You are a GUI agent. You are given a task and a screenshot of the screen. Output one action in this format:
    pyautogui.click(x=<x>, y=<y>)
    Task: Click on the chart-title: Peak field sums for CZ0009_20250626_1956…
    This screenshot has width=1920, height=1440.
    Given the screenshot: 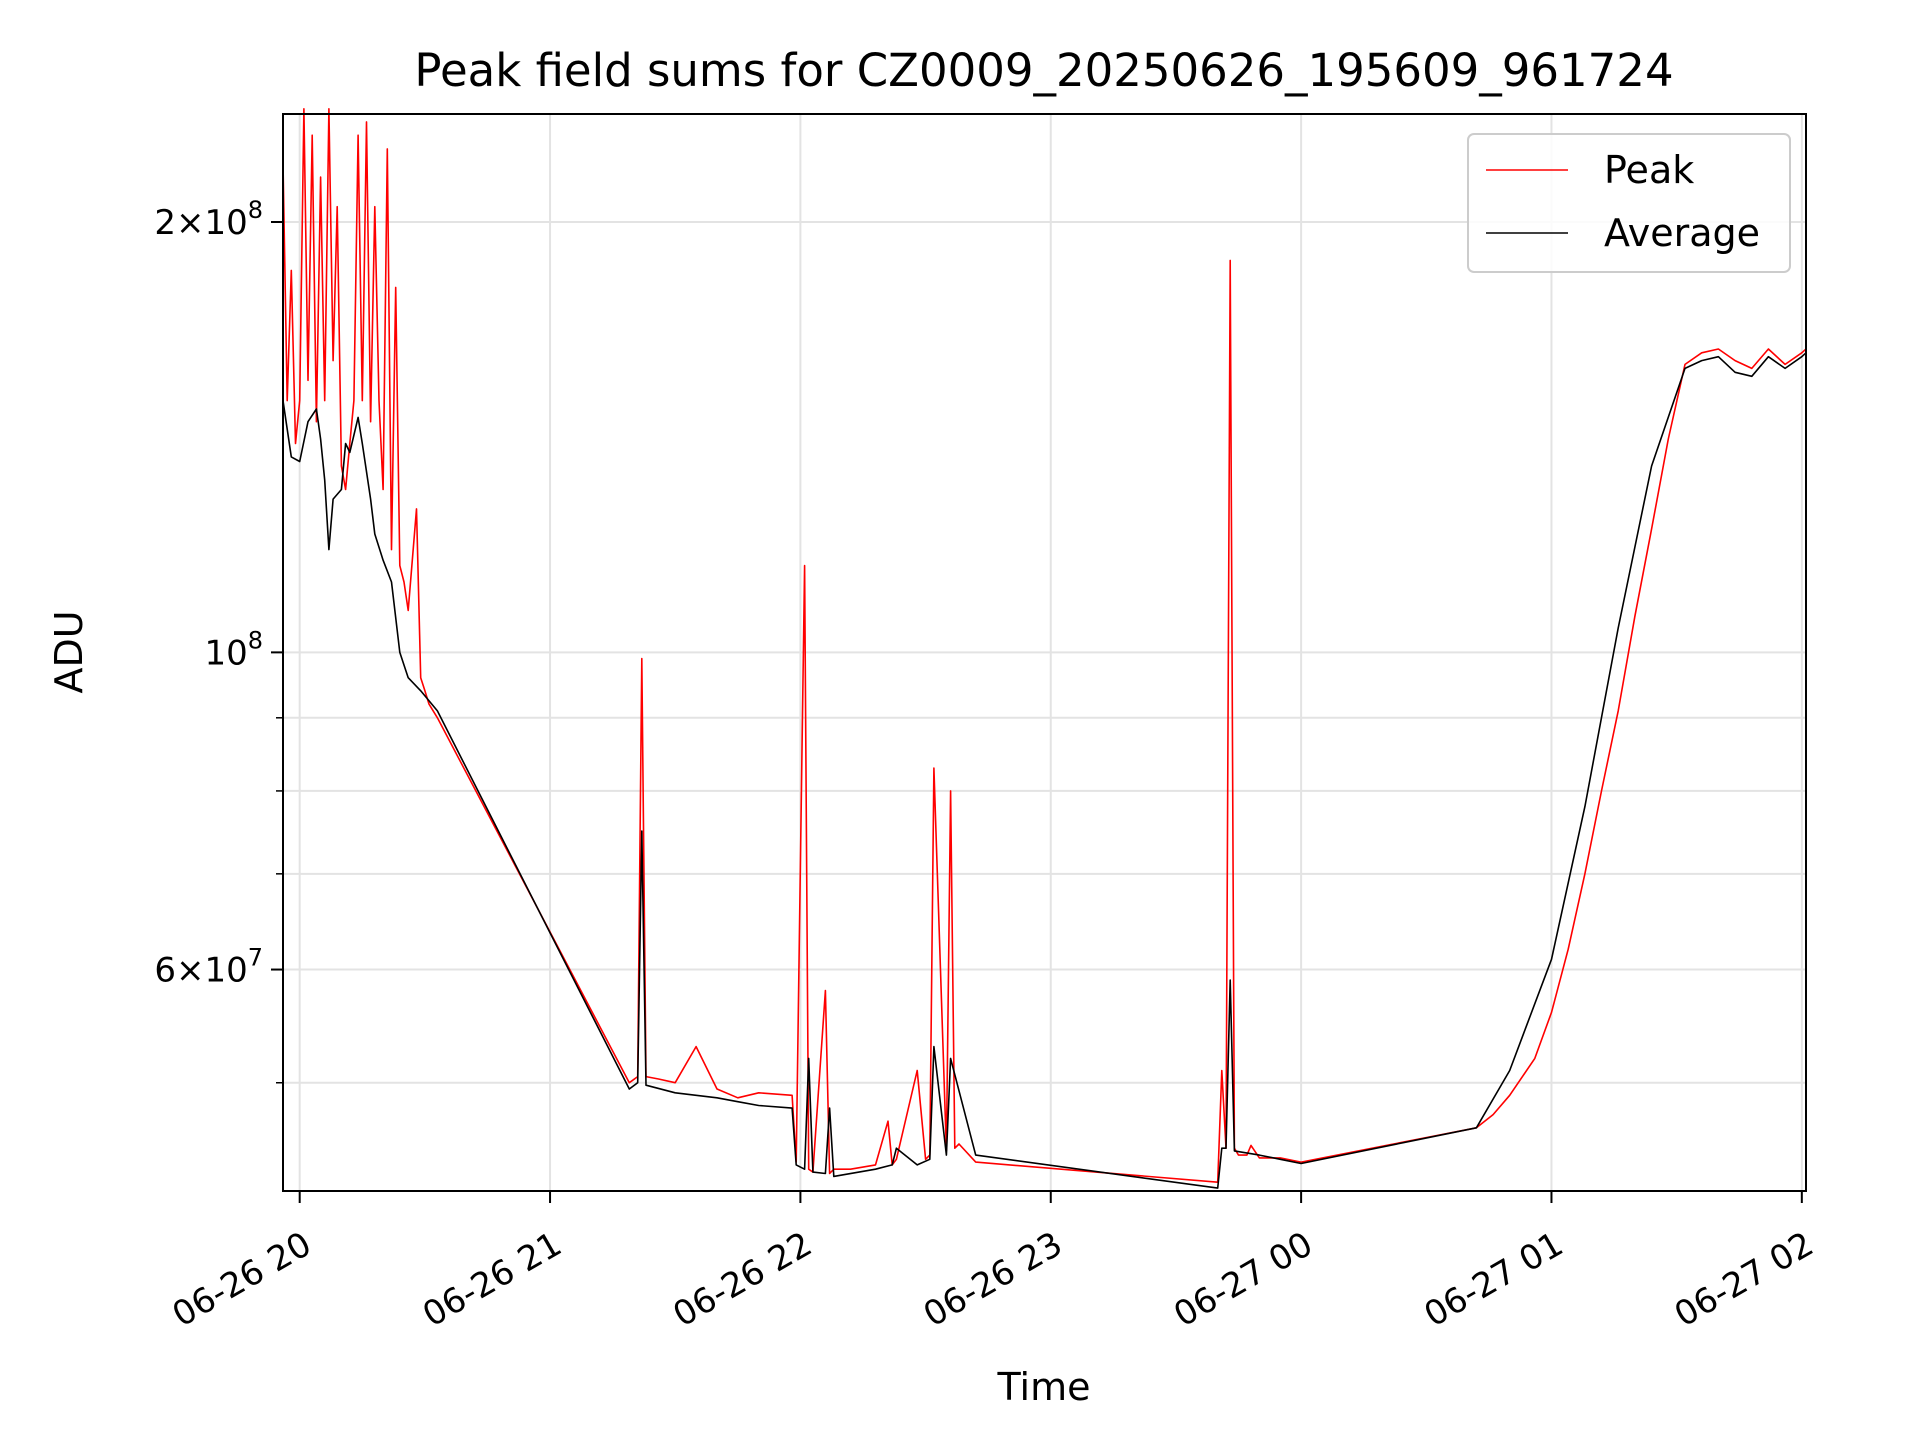 What is the action you would take?
    pyautogui.click(x=1043, y=70)
    